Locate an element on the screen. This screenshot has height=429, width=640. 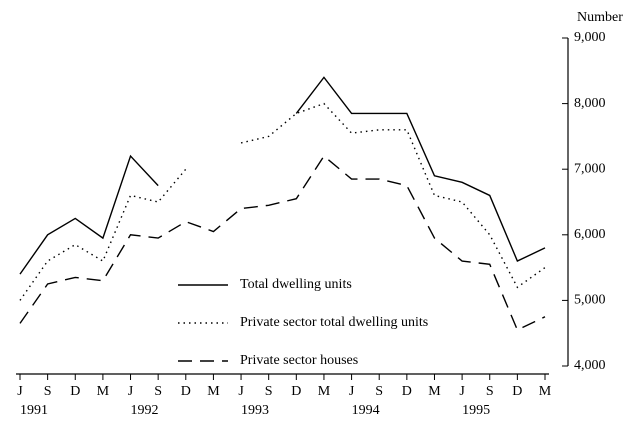
year-label: 1993 is located at coordinates (255, 410).